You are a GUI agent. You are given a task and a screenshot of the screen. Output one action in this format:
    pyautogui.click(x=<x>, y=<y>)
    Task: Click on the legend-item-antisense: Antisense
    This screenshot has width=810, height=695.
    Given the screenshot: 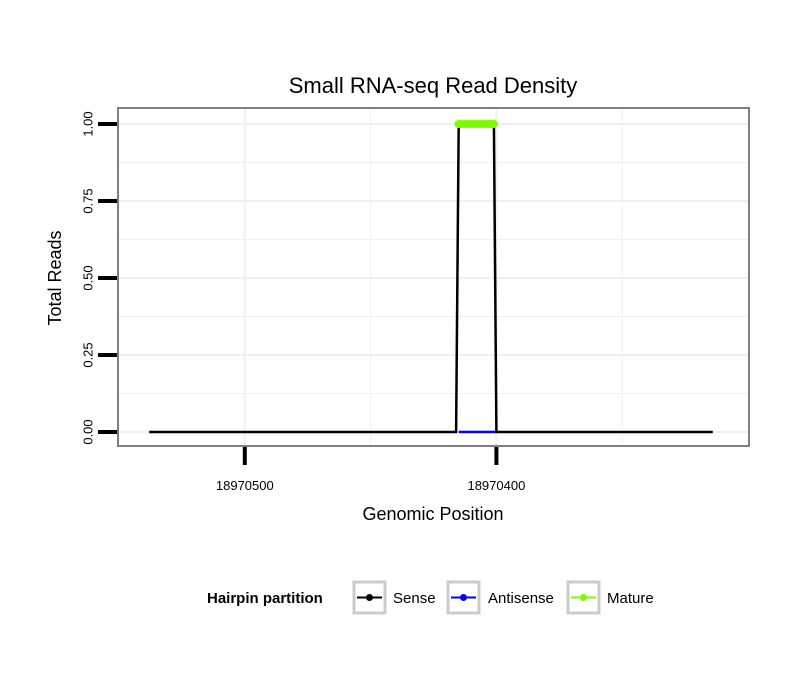 What is the action you would take?
    pyautogui.click(x=500, y=597)
    